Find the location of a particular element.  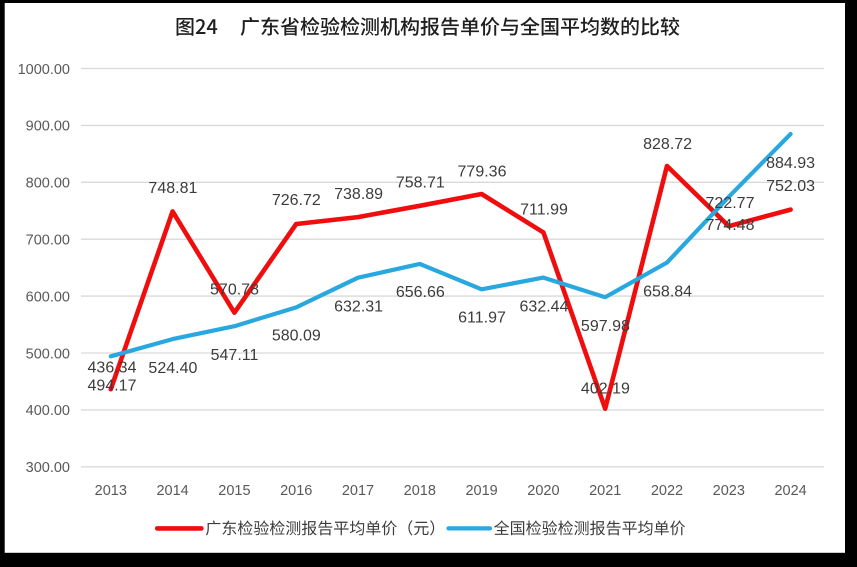

svg-text: 2021 is located at coordinates (605, 491).